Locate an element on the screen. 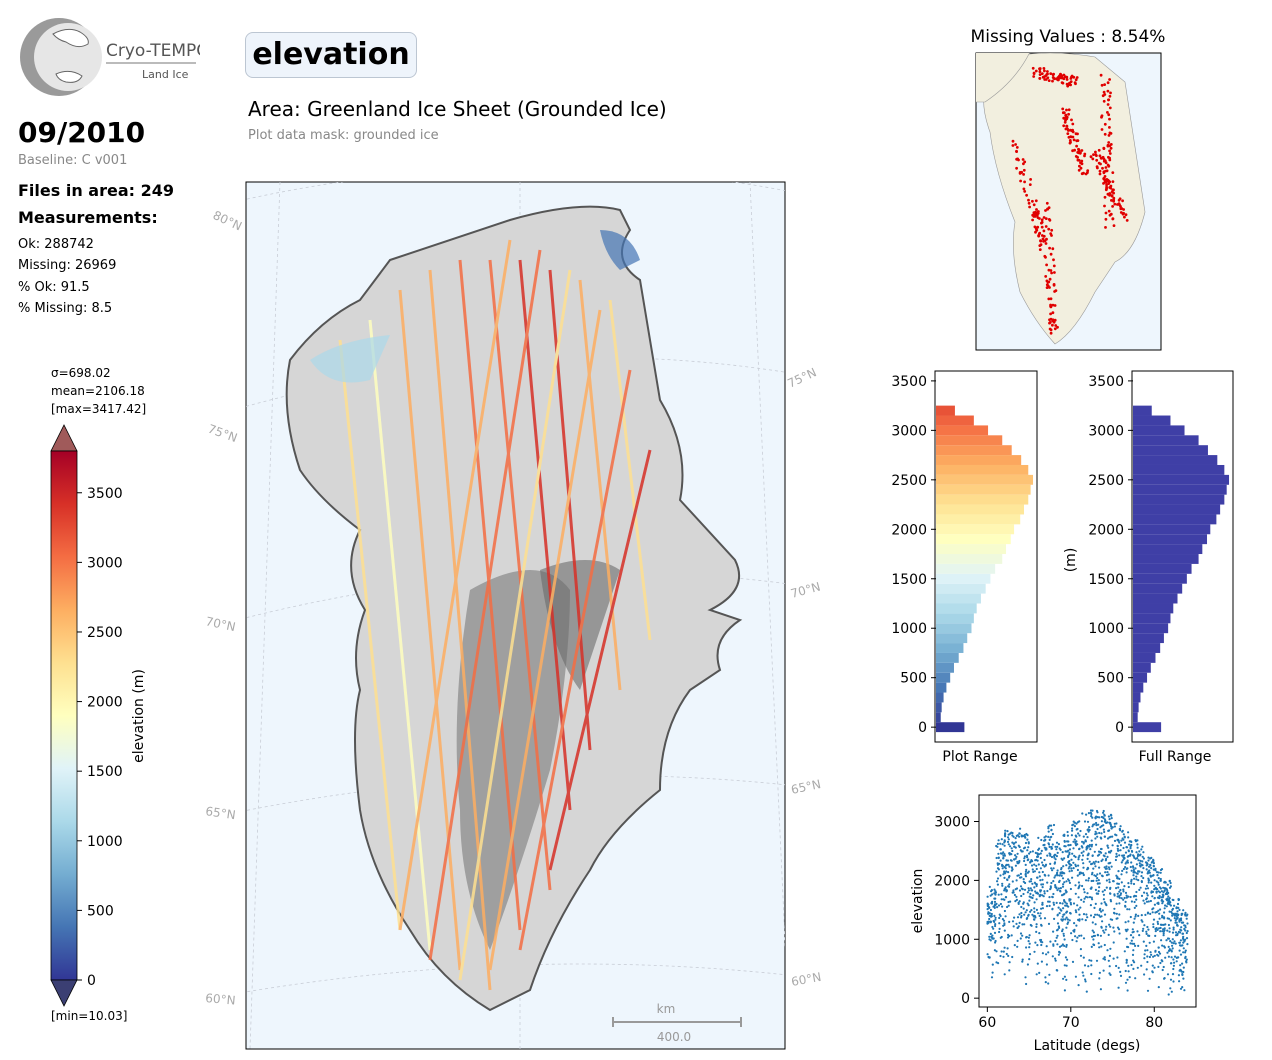 The image size is (1272, 1060). files-count: Files in area: 249 is located at coordinates (96, 190).